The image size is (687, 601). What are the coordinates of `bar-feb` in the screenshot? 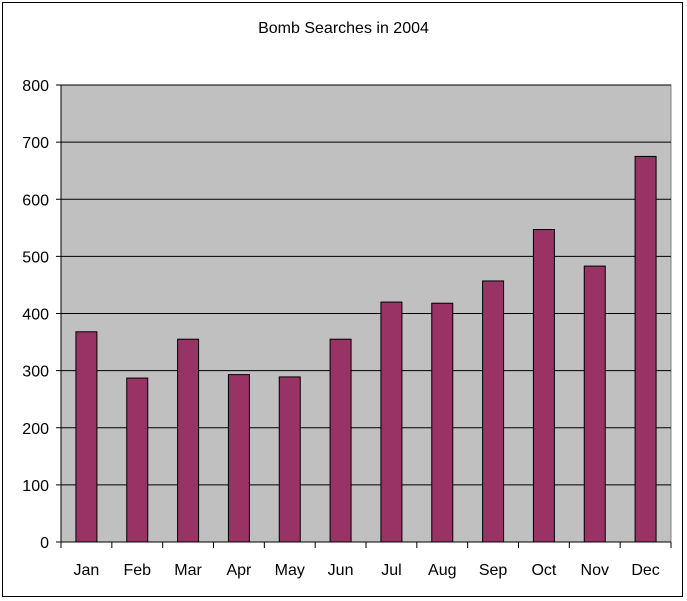 It's located at (137, 460).